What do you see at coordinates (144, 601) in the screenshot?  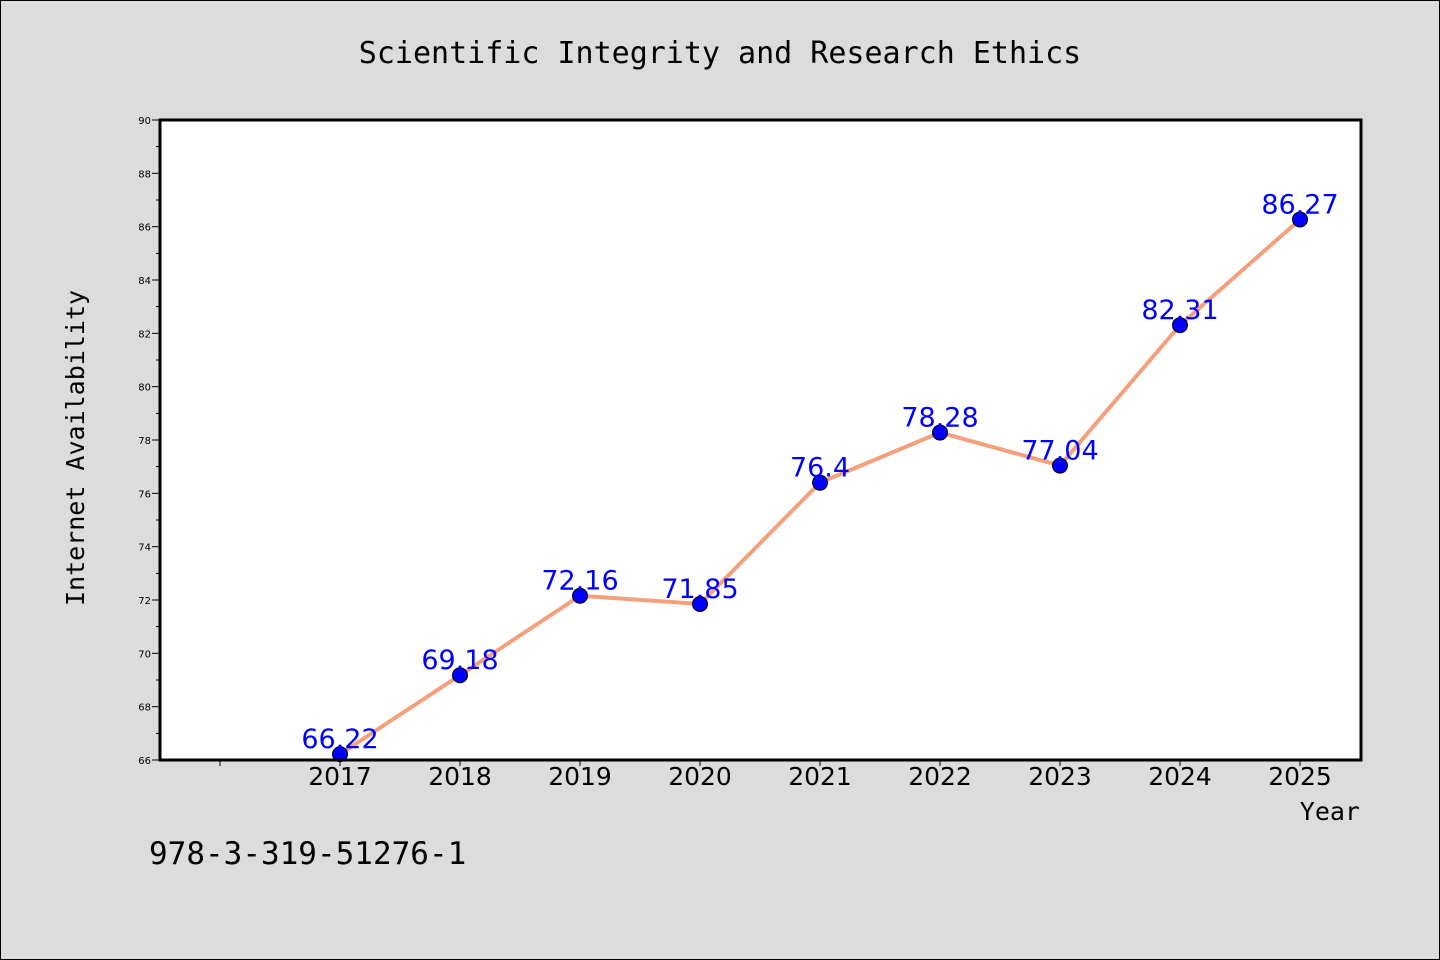 I see `y-tick-label: 72` at bounding box center [144, 601].